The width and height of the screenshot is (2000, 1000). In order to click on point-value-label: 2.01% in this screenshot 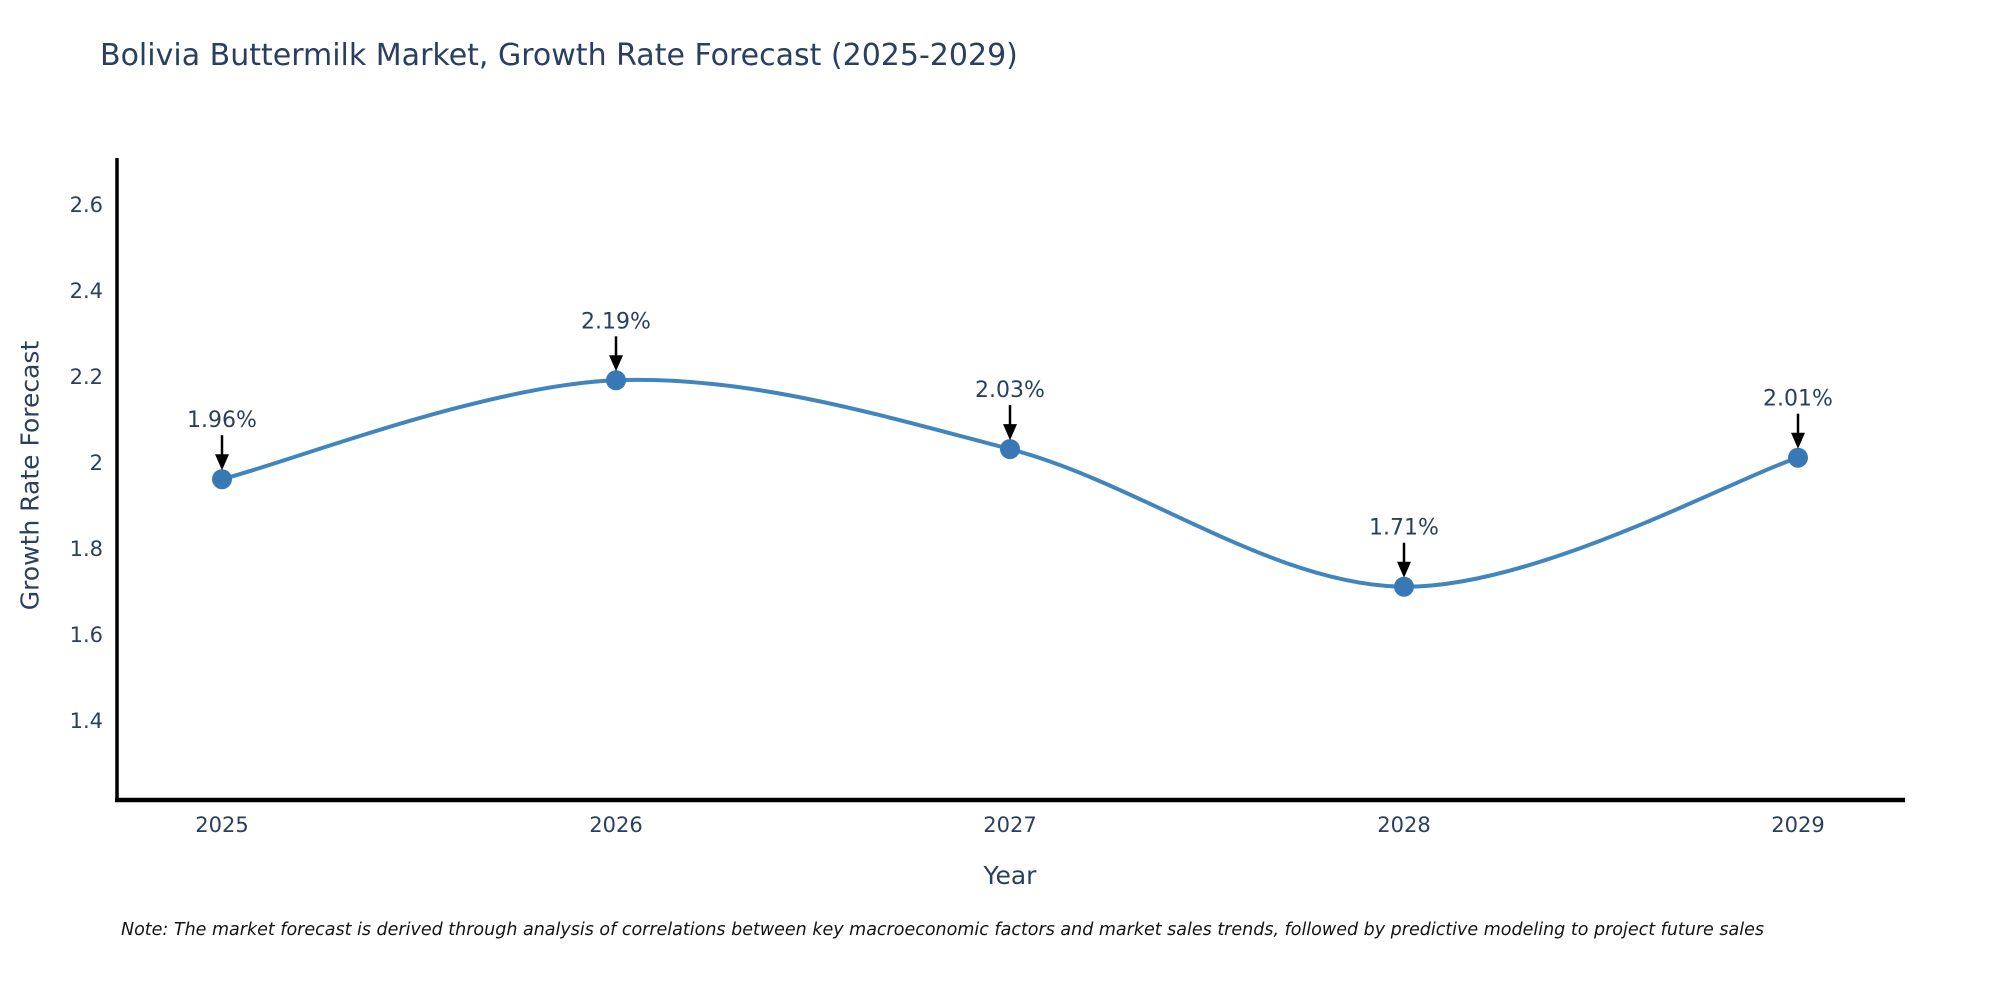, I will do `click(1798, 399)`.